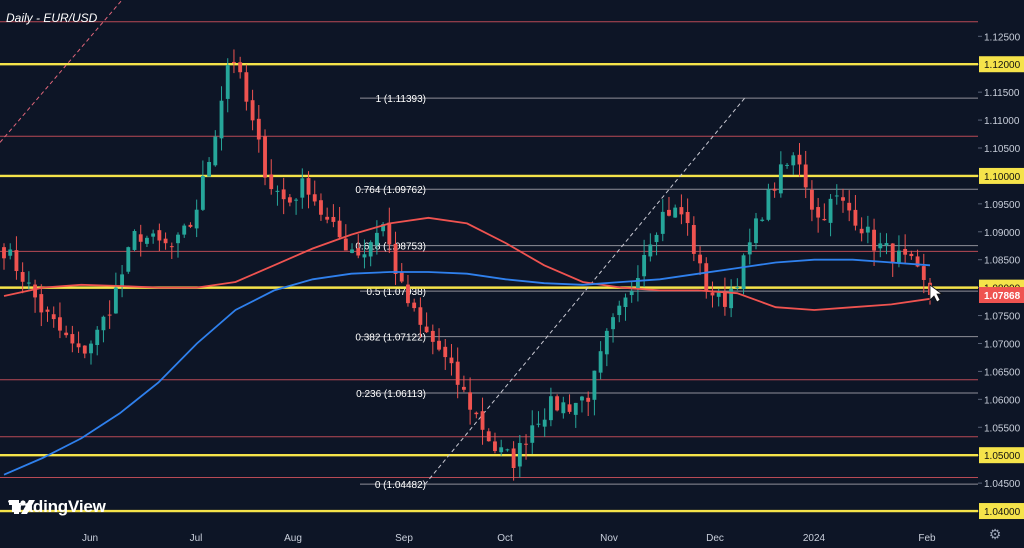 This screenshot has height=548, width=1024. I want to click on fib-level-label: 0.618 (1.08753), so click(390, 247).